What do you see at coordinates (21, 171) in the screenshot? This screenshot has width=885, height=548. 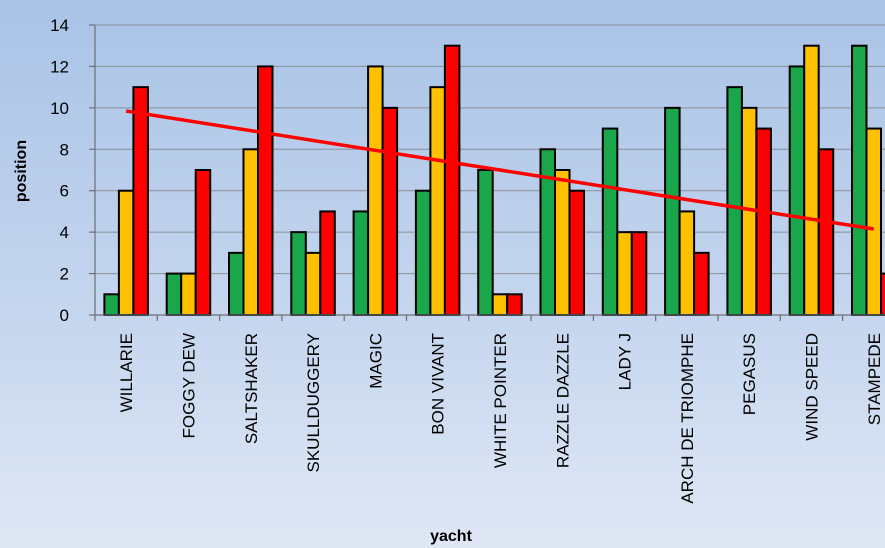 I see `y-axis-title: position` at bounding box center [21, 171].